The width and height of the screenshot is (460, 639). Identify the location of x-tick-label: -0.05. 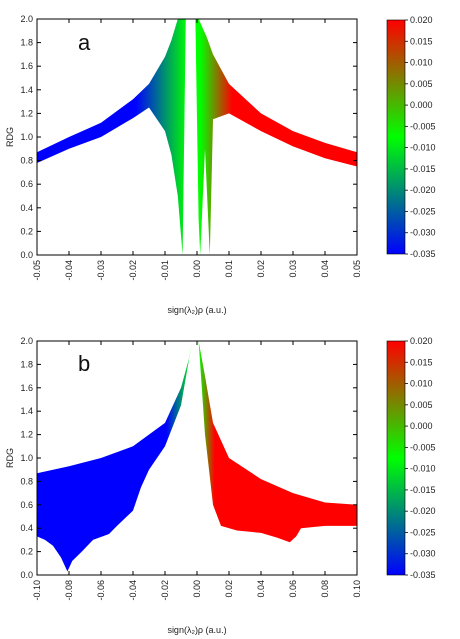
(37, 270).